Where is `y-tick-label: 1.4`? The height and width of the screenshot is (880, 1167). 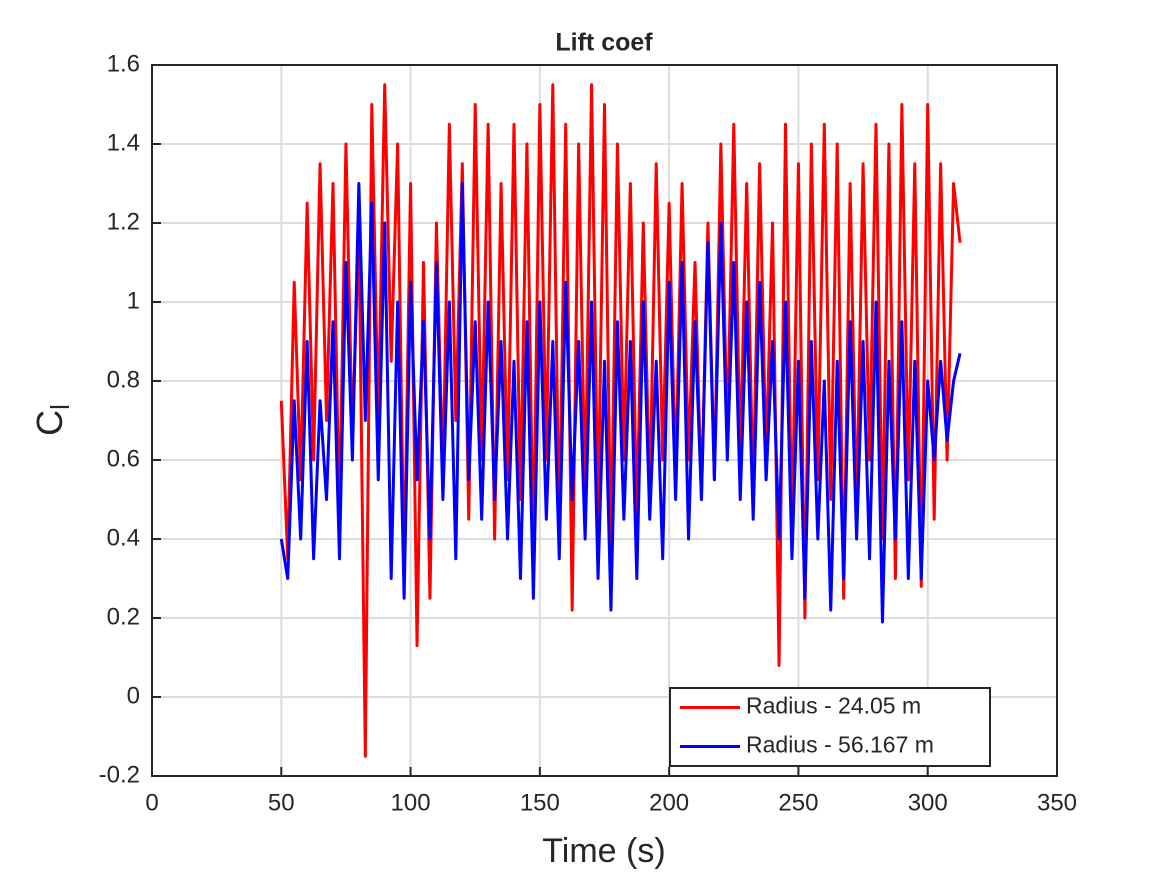
y-tick-label: 1.4 is located at coordinates (123, 142).